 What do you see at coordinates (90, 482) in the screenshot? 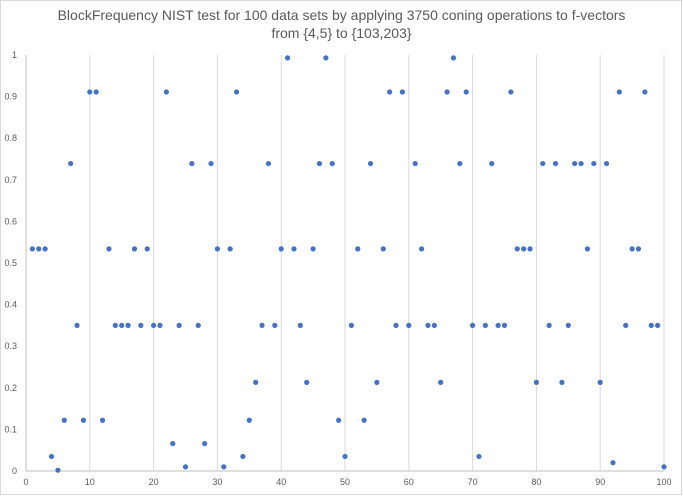
I see `x-tick-label: 10` at bounding box center [90, 482].